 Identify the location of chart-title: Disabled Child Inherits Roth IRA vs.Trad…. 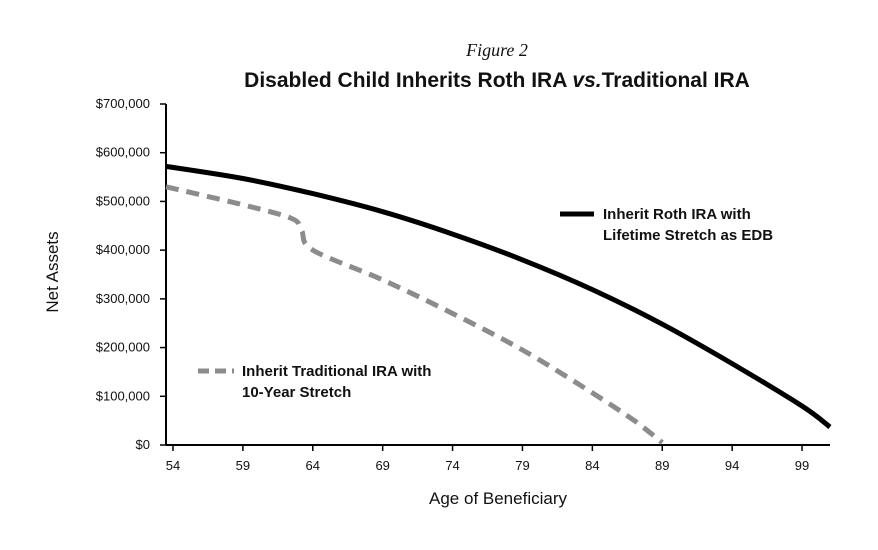
(497, 80).